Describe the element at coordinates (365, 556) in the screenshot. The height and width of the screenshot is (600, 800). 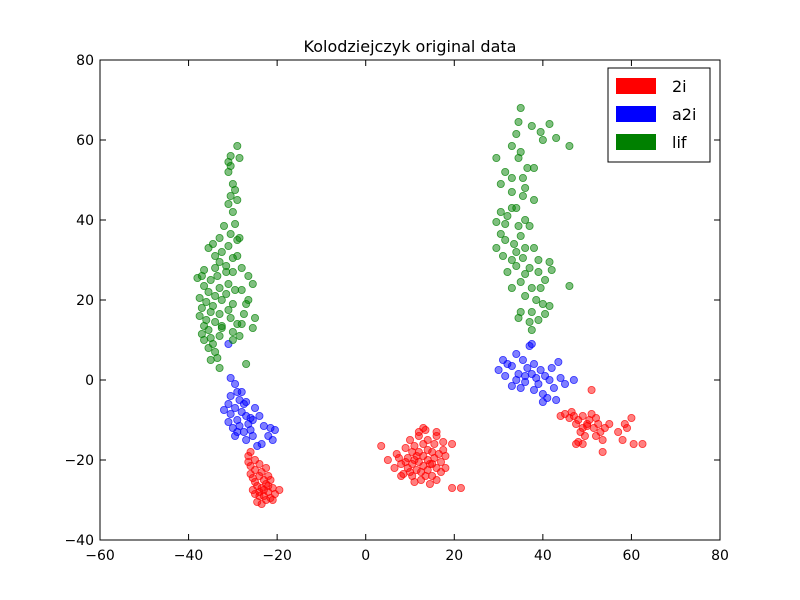
I see `x-tick-label: 0` at that location.